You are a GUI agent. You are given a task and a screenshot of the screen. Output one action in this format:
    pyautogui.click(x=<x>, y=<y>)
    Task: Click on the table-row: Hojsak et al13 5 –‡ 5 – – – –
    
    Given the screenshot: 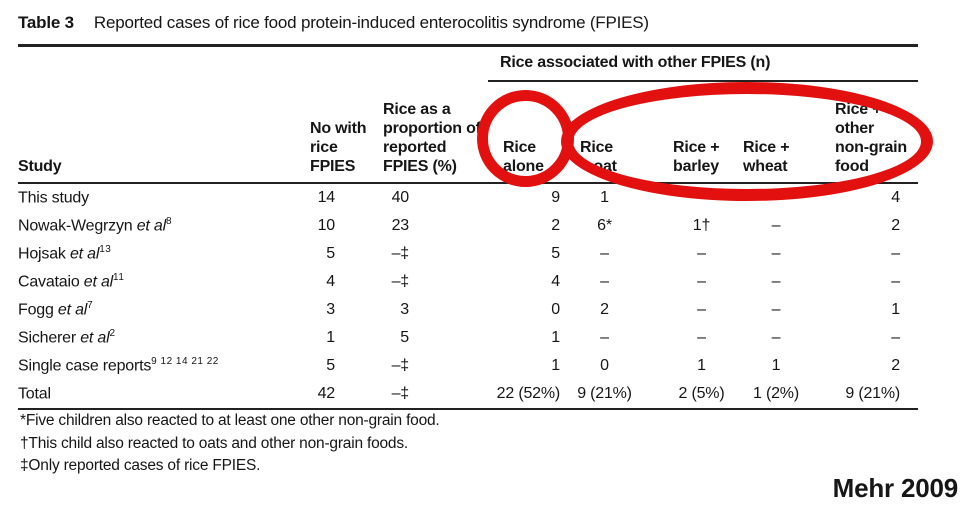 What is the action you would take?
    pyautogui.click(x=468, y=254)
    